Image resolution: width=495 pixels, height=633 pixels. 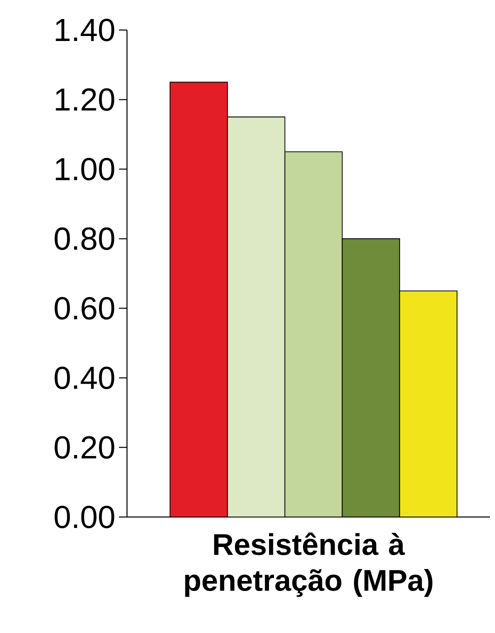 I want to click on y-tick-label: 1.40, so click(x=85, y=30).